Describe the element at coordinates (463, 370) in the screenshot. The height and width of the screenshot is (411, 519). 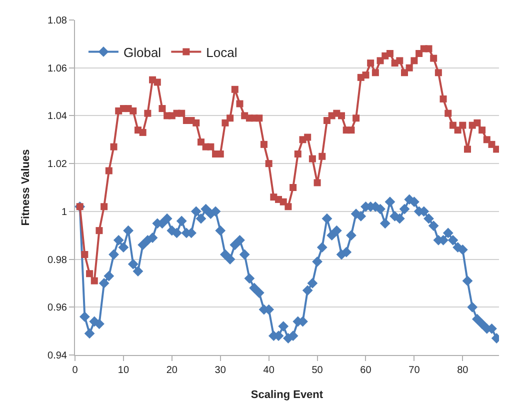
I see `x-tick-label: 80` at that location.